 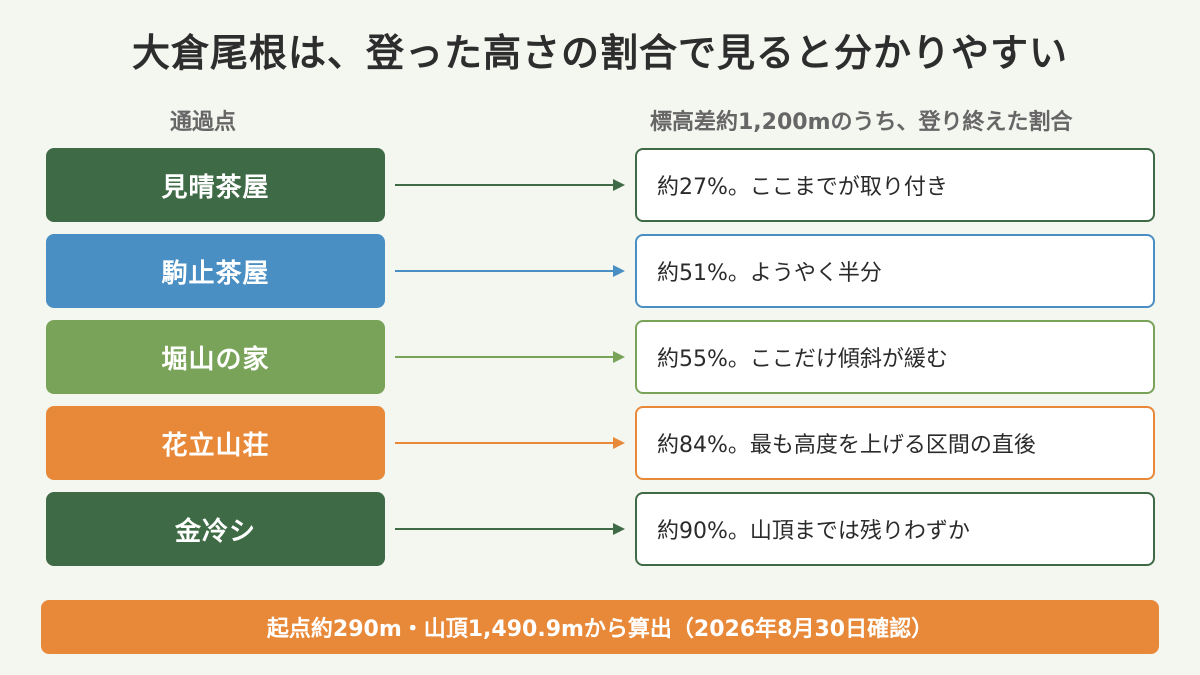 What do you see at coordinates (215, 185) in the screenshot?
I see `point-box: 見晴茶屋` at bounding box center [215, 185].